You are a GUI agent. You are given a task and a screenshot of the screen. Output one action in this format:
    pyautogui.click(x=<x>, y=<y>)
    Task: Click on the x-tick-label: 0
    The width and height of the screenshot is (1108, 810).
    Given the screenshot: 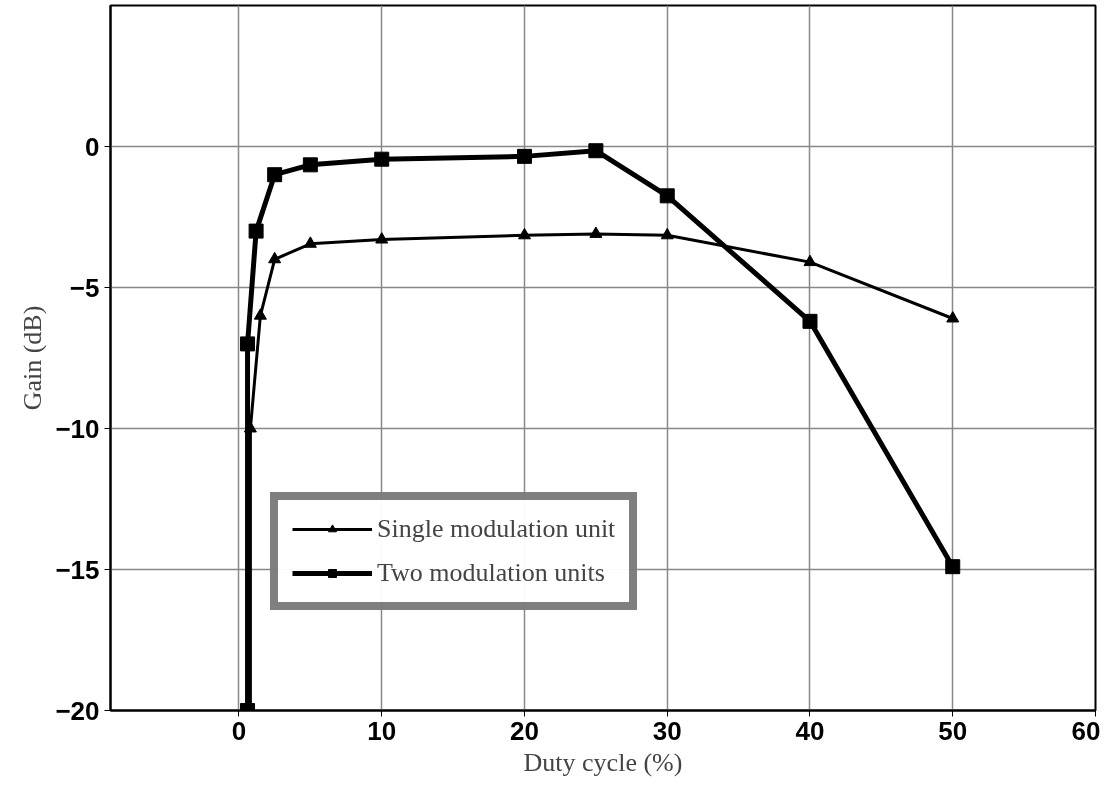 What is the action you would take?
    pyautogui.click(x=239, y=730)
    